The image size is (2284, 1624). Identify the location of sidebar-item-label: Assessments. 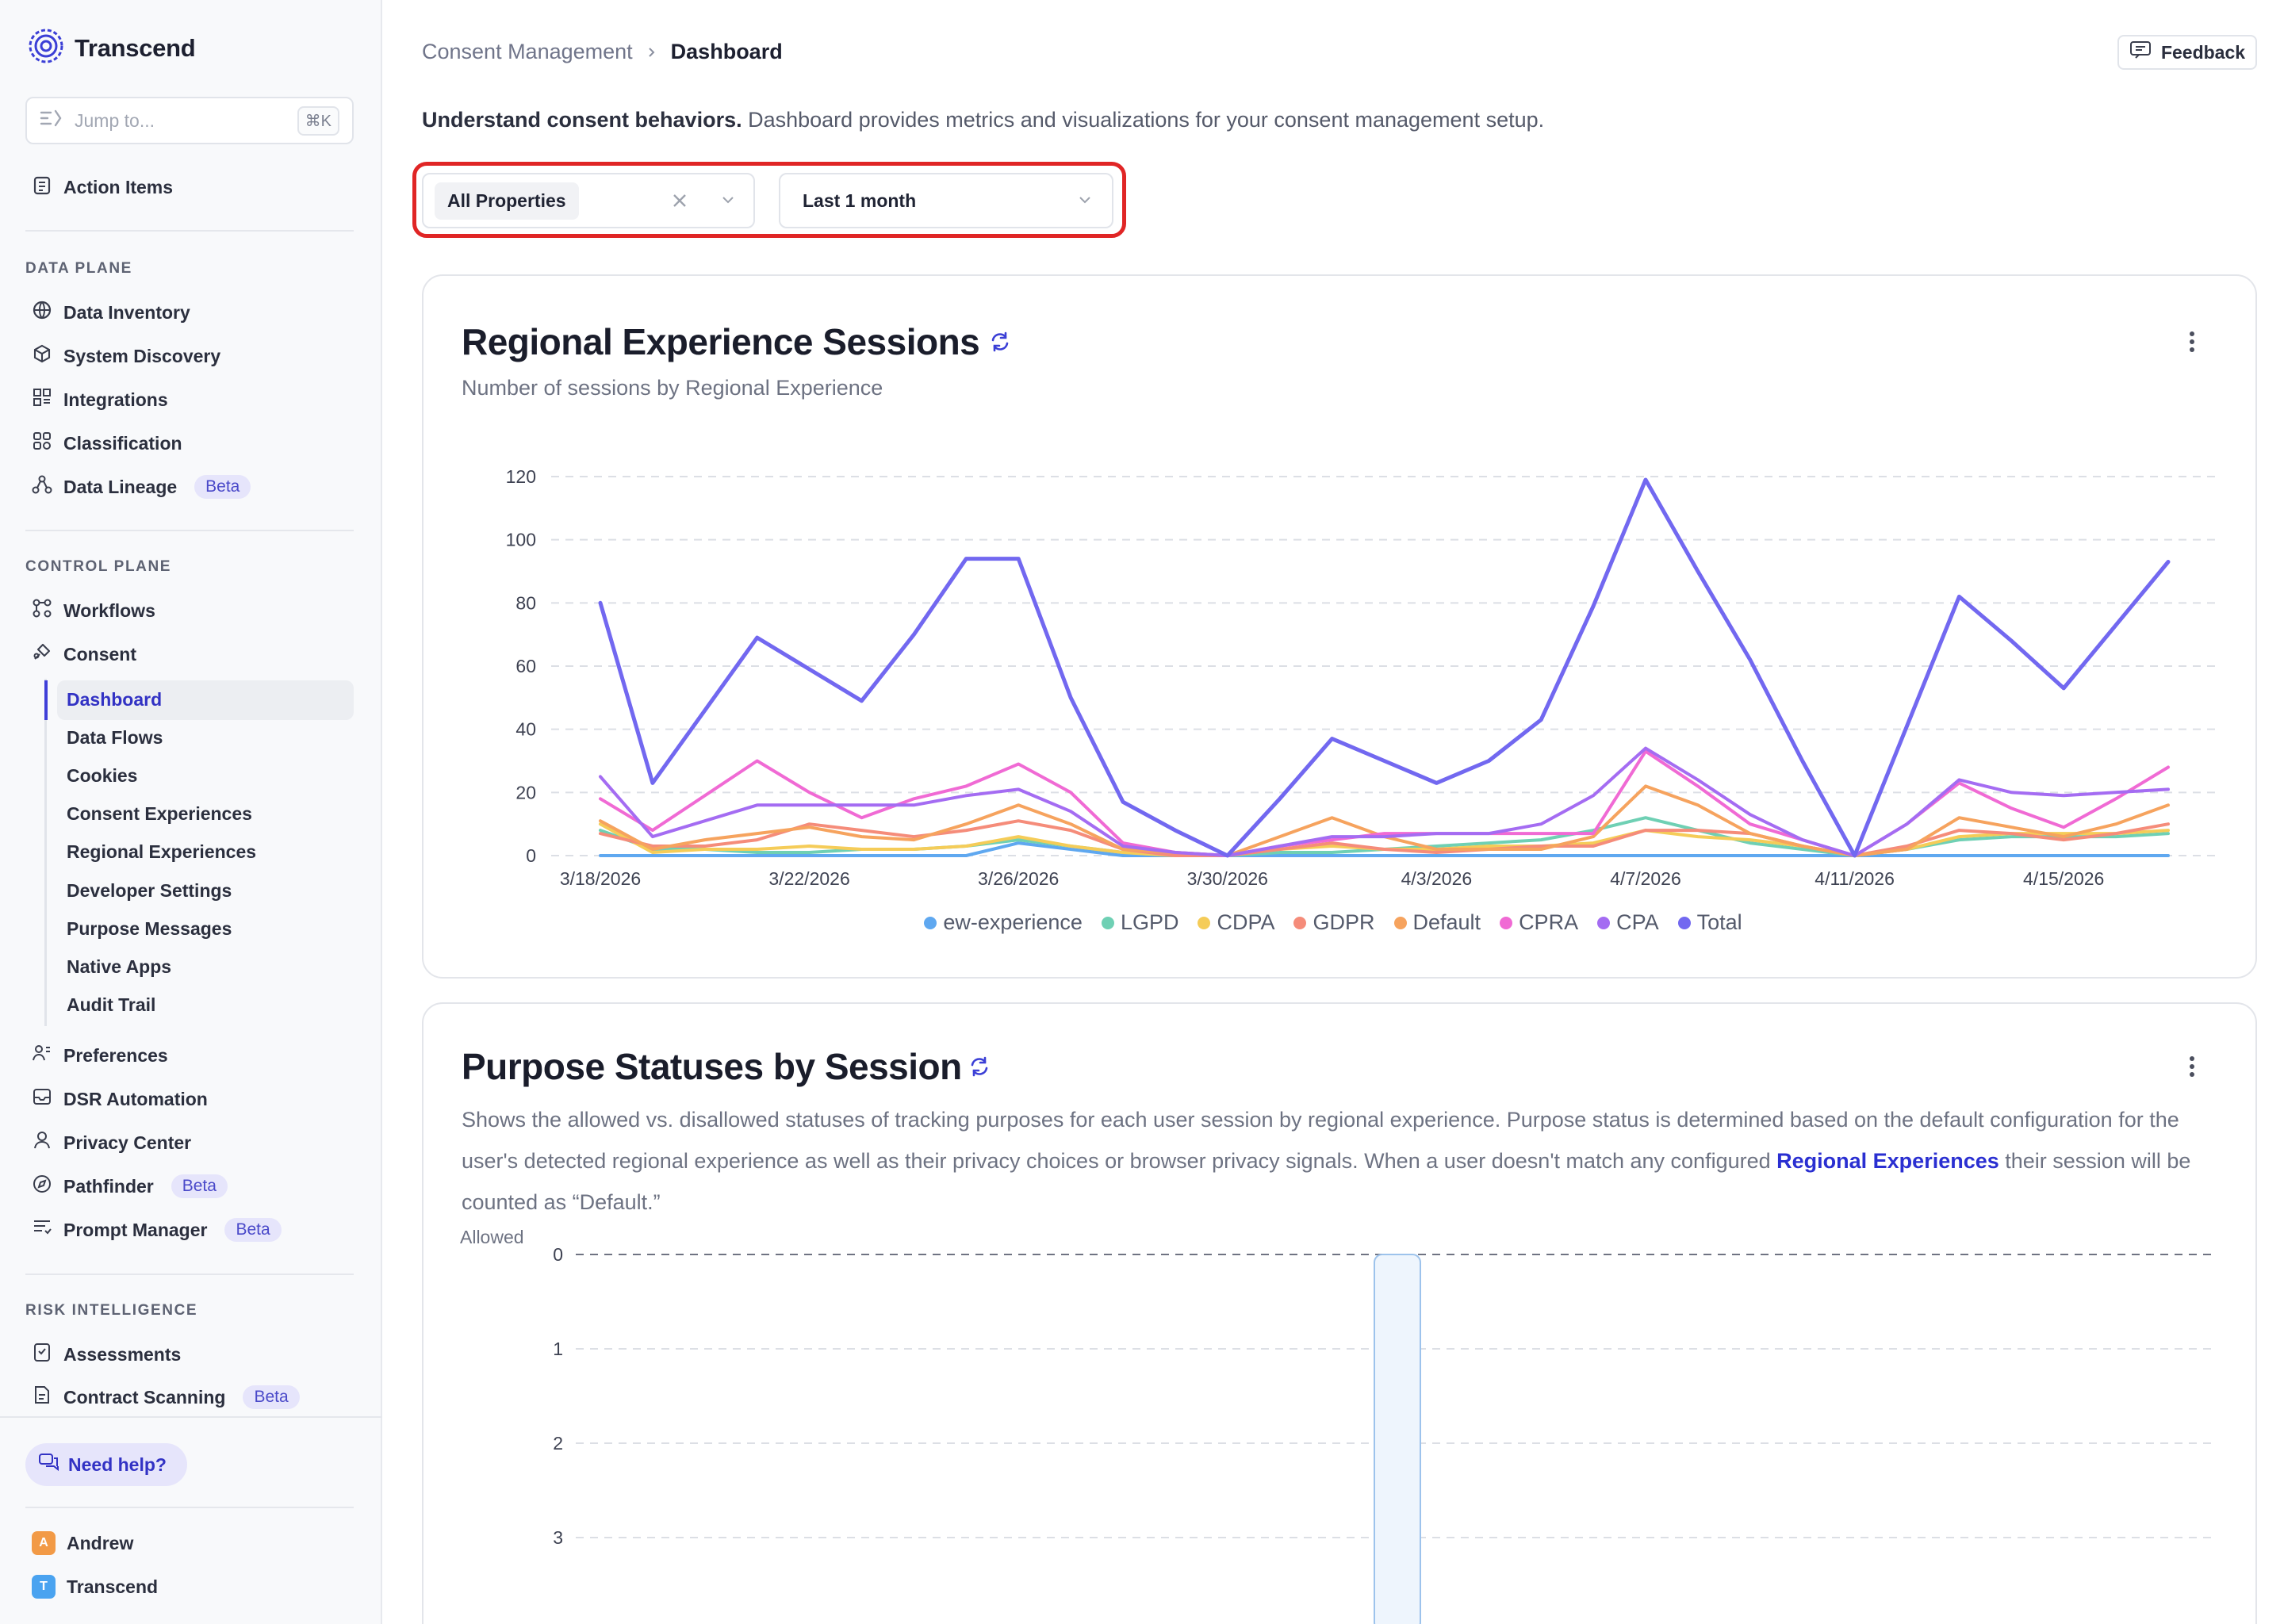
(122, 1354).